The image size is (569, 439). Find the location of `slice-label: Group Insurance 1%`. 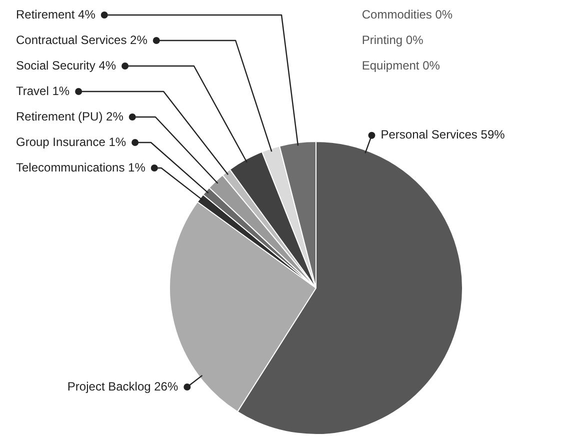

slice-label: Group Insurance 1% is located at coordinates (71, 141).